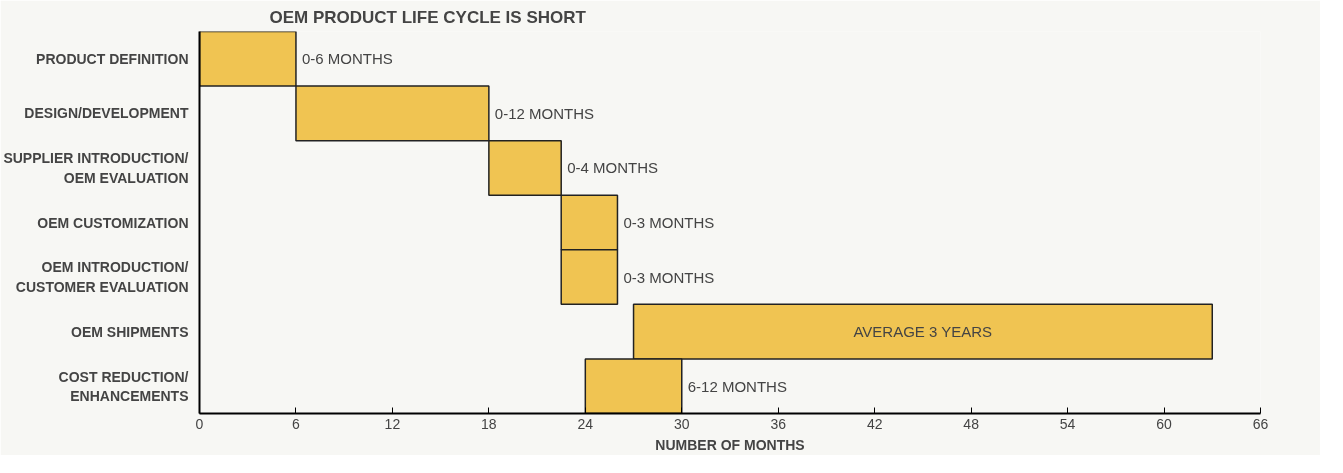 This screenshot has width=1343, height=473. What do you see at coordinates (113, 222) in the screenshot?
I see `y-tick-label: OEM CUSTOMIZATION` at bounding box center [113, 222].